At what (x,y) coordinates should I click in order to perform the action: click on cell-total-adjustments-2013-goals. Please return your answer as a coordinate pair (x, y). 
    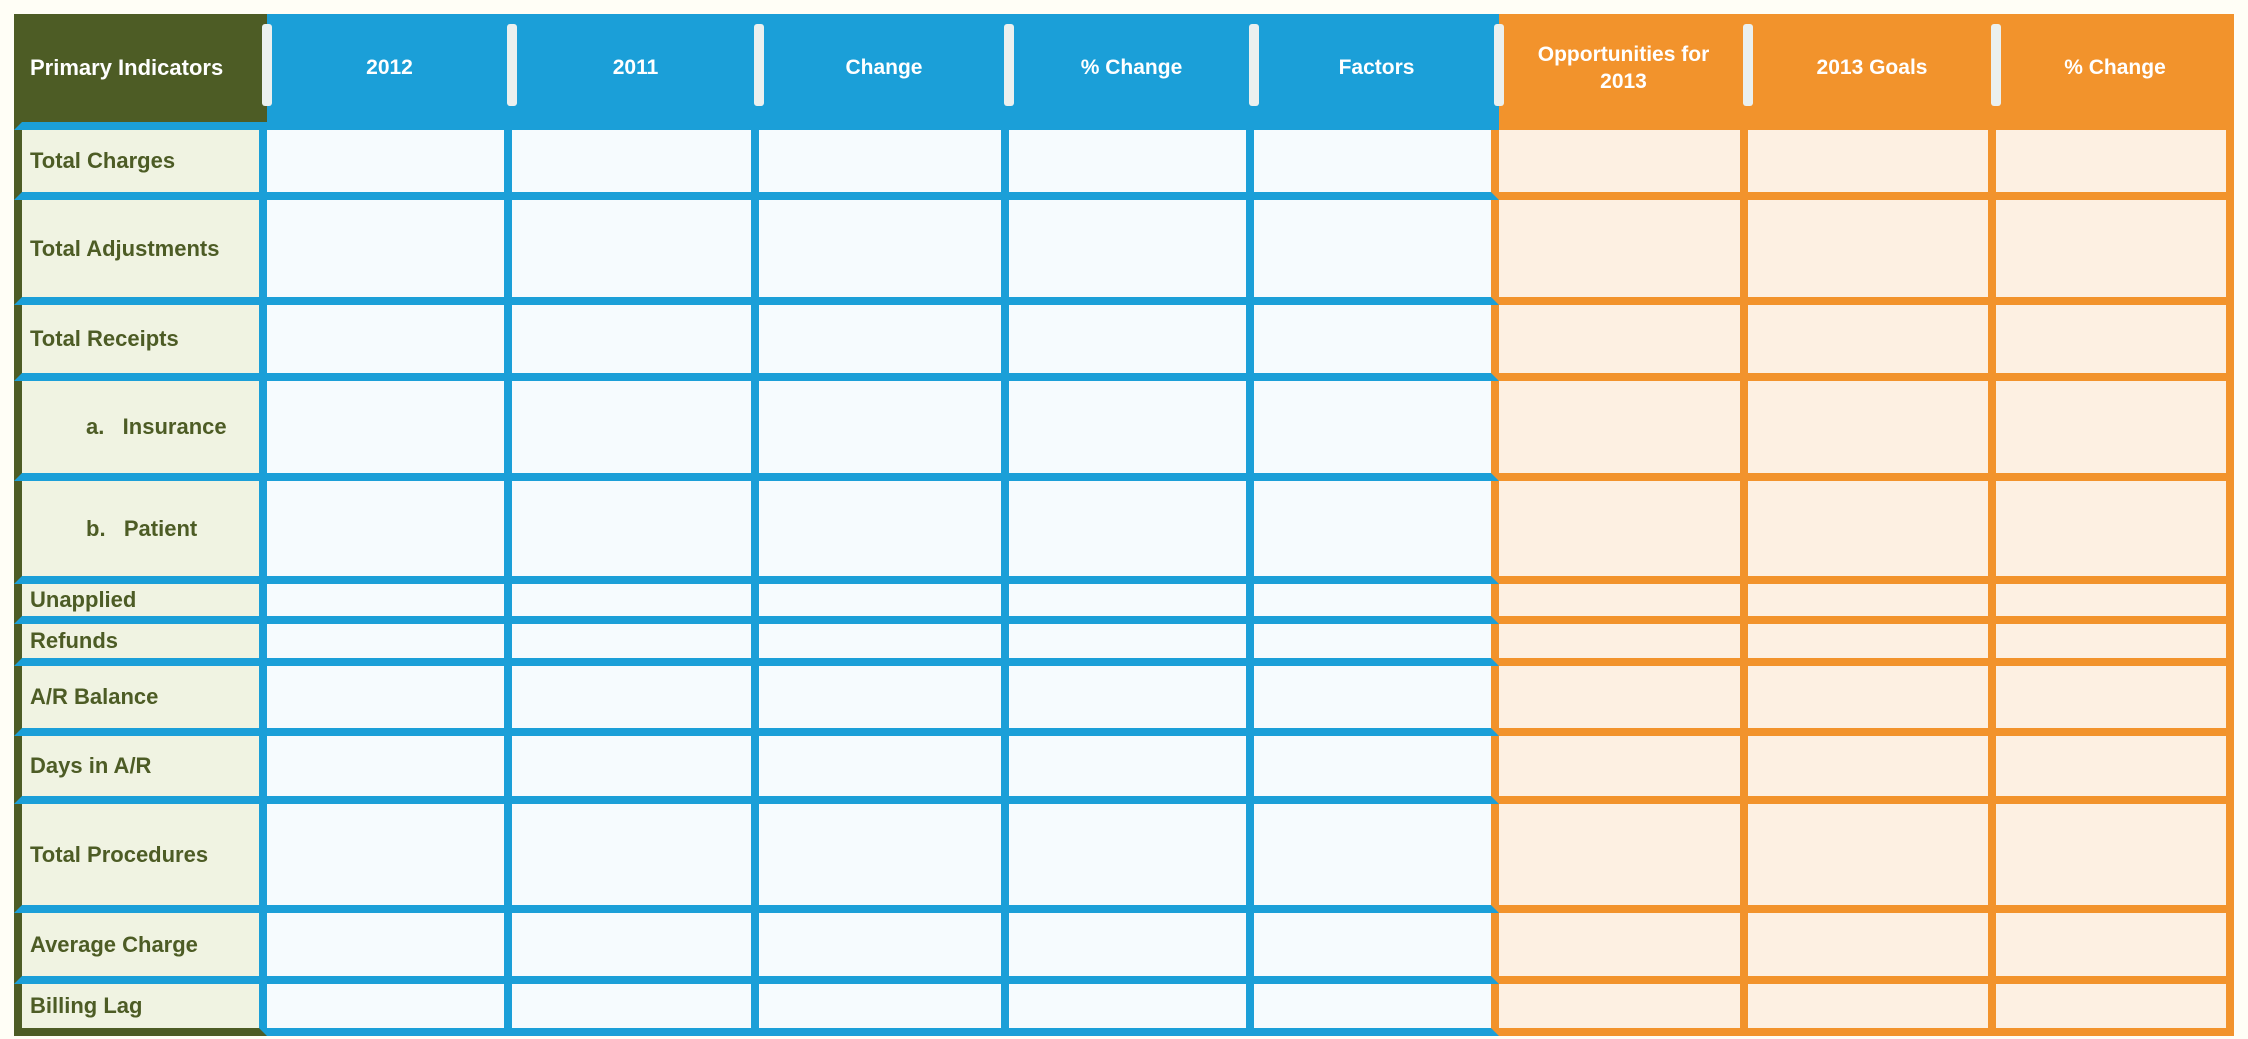
    Looking at the image, I should click on (1872, 252).